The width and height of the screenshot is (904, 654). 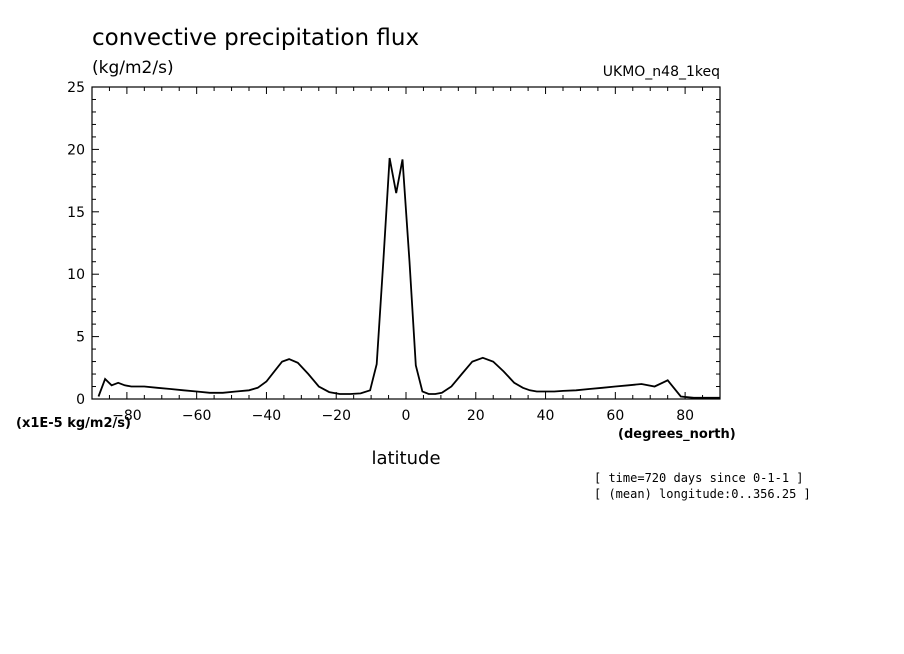 What do you see at coordinates (133, 68) in the screenshot?
I see `chart-units: (kg/m2/s)` at bounding box center [133, 68].